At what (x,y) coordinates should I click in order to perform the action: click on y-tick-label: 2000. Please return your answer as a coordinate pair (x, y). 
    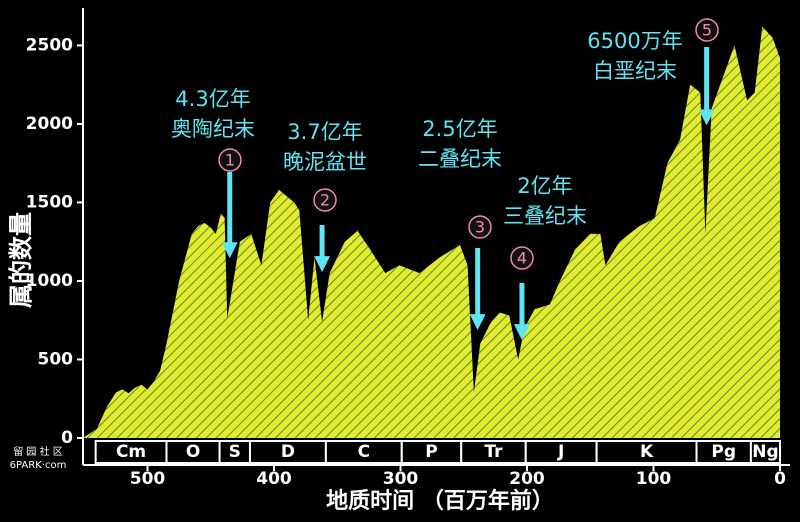
    Looking at the image, I should click on (49, 124).